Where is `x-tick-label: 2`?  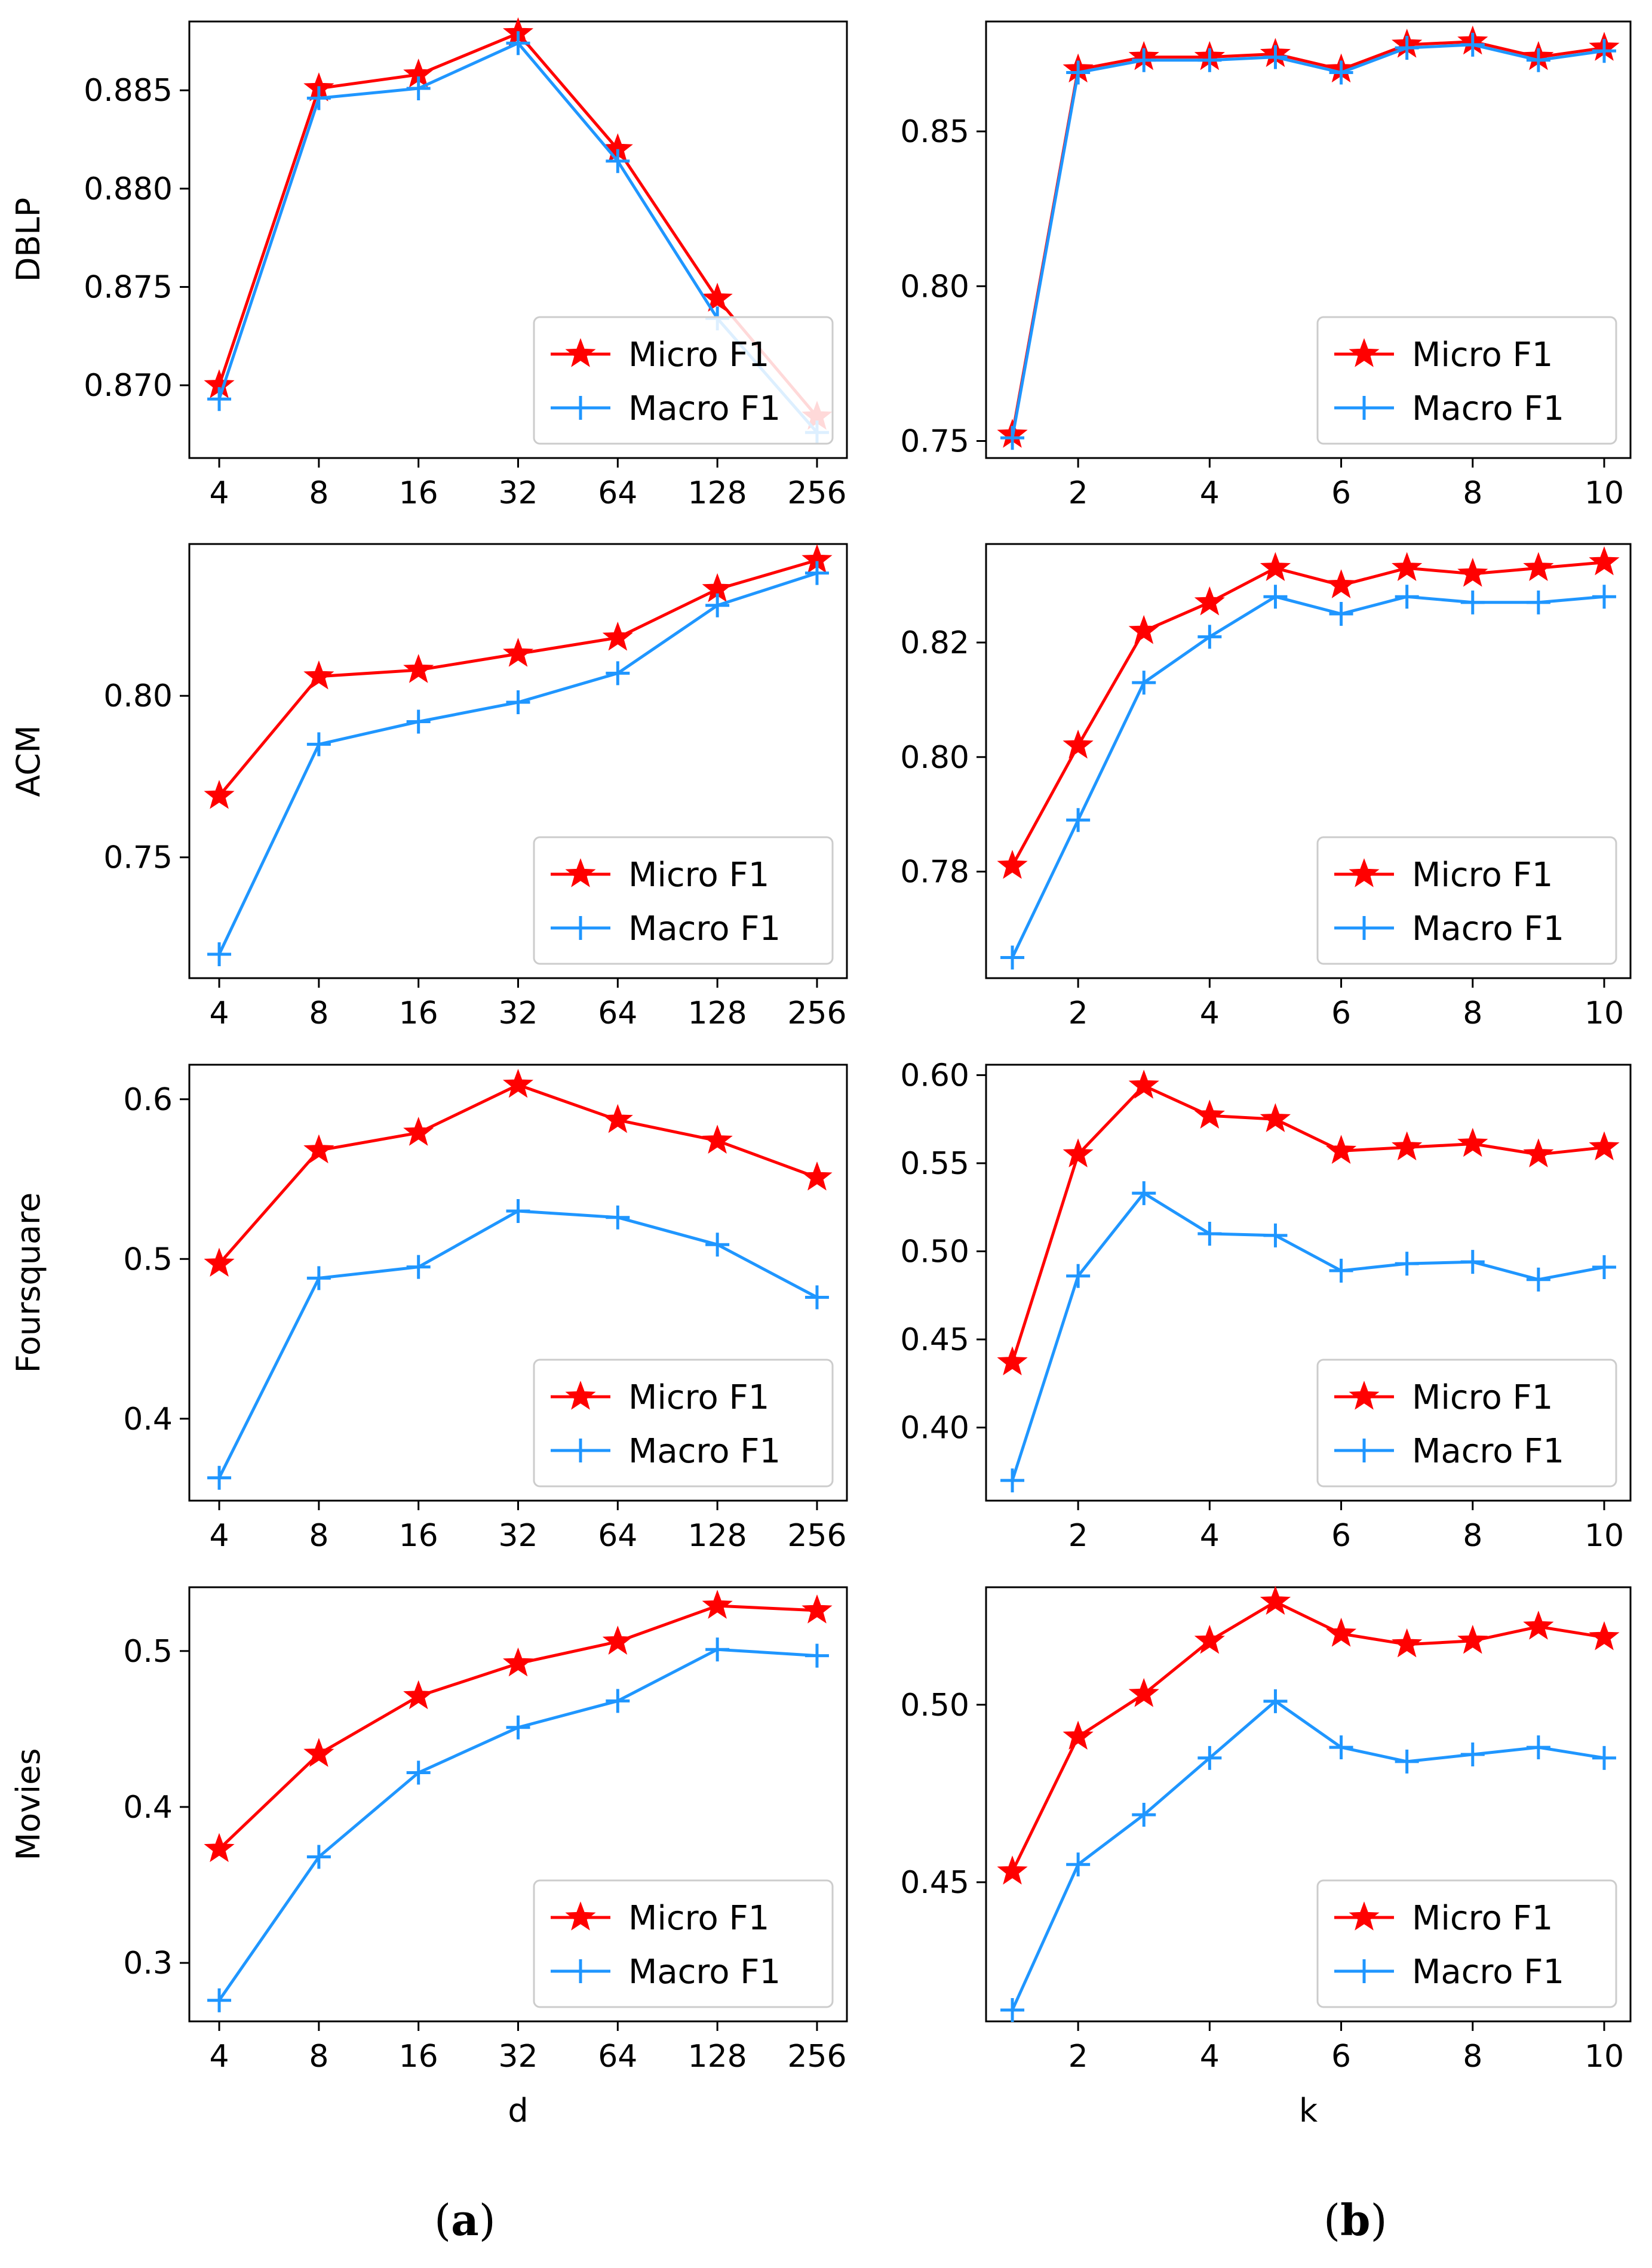 x-tick-label: 2 is located at coordinates (1078, 493).